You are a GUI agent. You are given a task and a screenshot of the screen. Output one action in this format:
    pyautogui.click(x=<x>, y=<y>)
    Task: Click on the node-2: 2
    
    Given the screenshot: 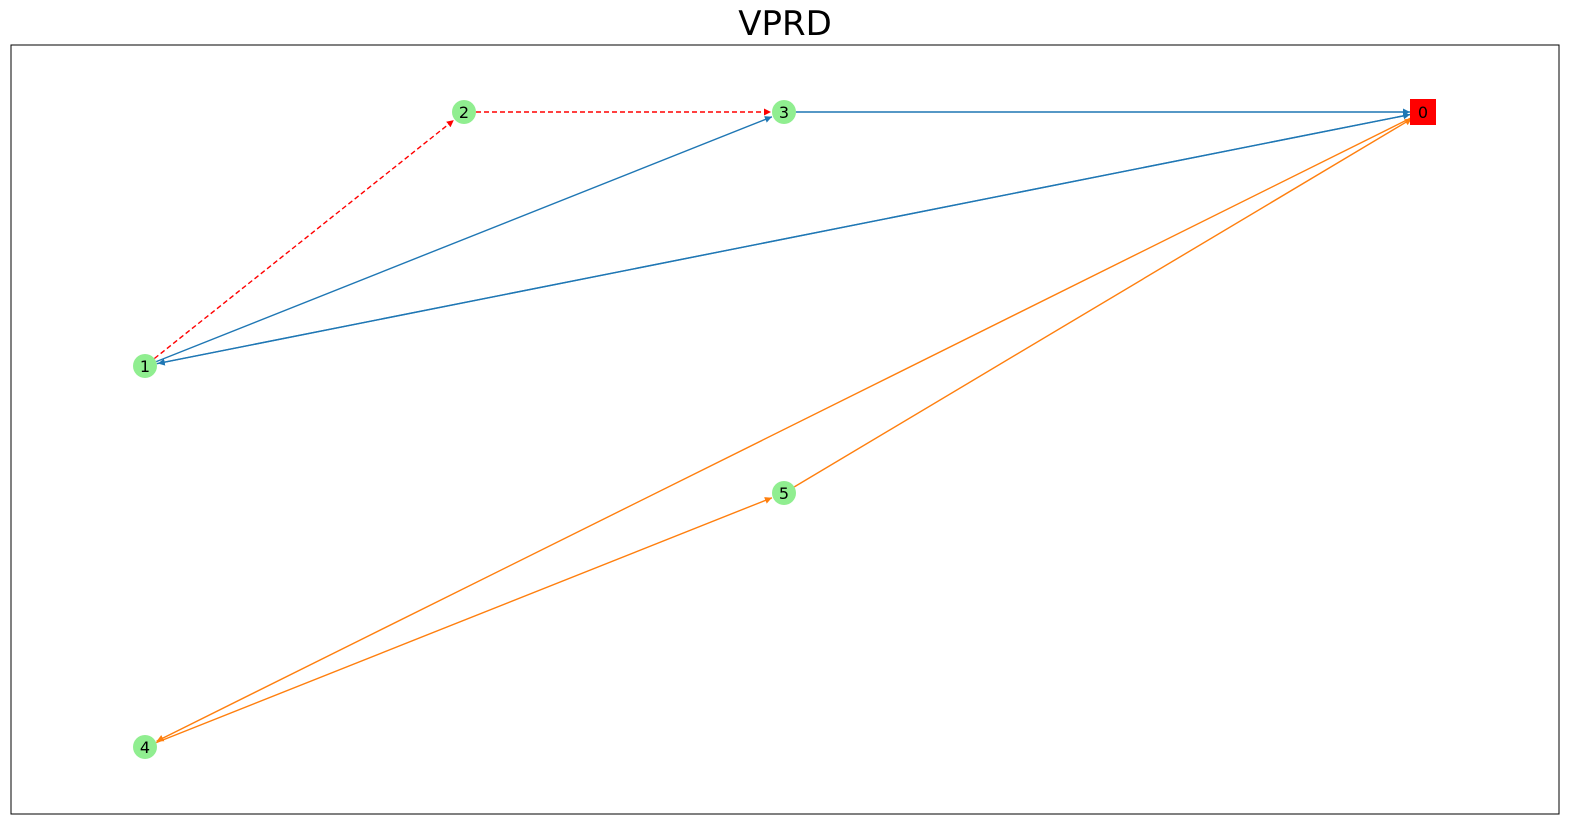 What is the action you would take?
    pyautogui.click(x=464, y=112)
    